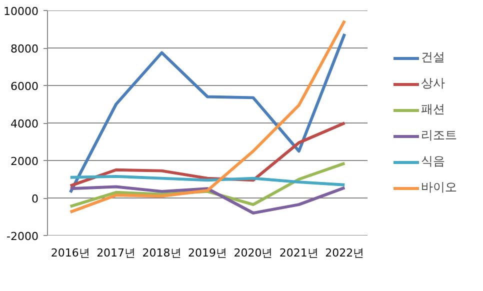 The image size is (483, 291). I want to click on x-tick-label: 2016년, so click(70, 253).